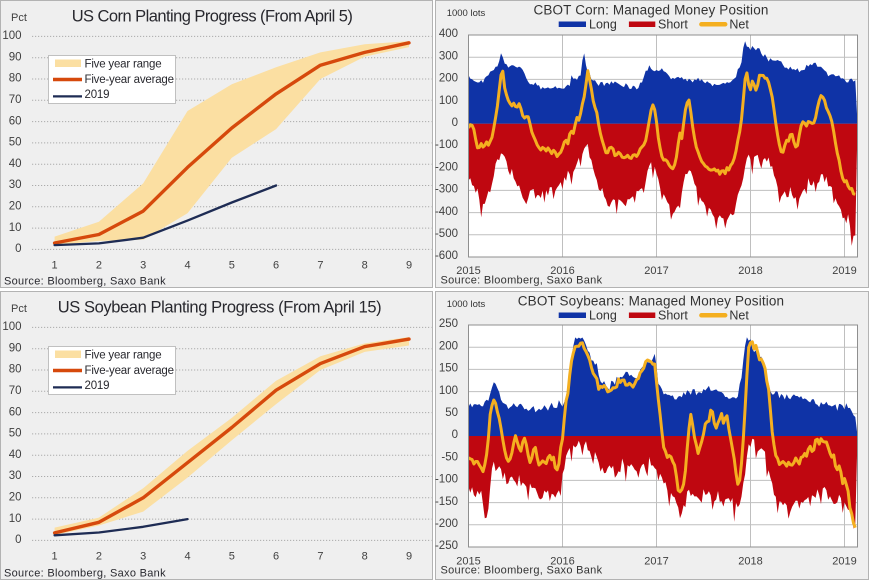 This screenshot has height=580, width=869. I want to click on svg-text: 300, so click(448, 56).